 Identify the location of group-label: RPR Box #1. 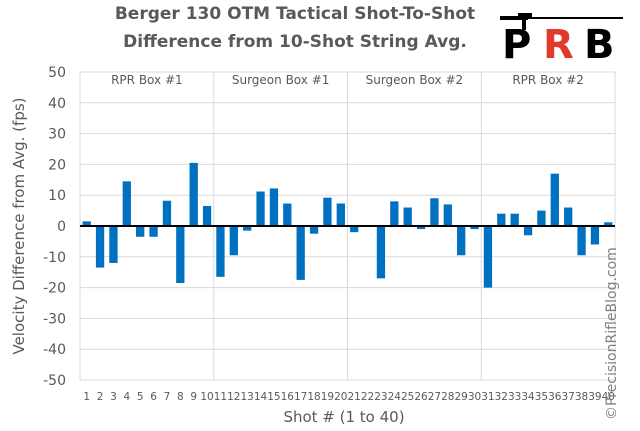
(147, 80).